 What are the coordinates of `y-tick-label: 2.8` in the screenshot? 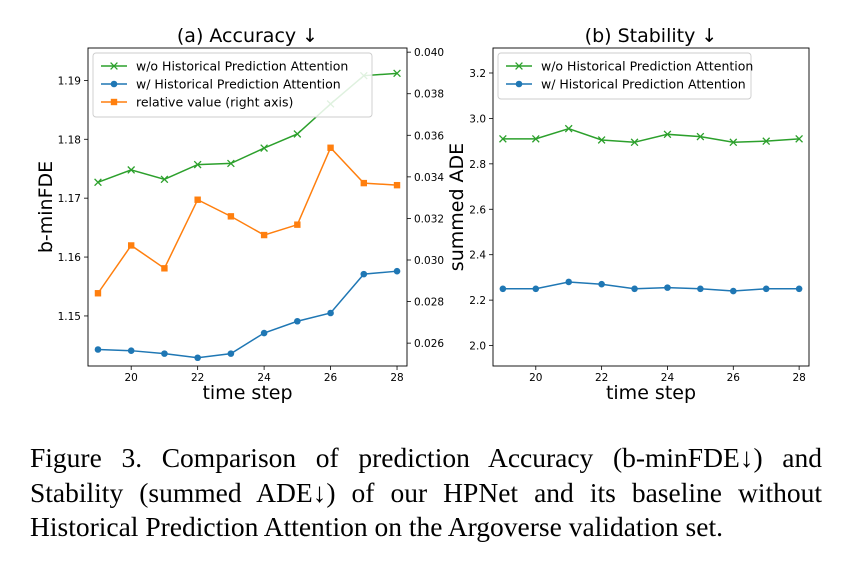 It's located at (477, 165).